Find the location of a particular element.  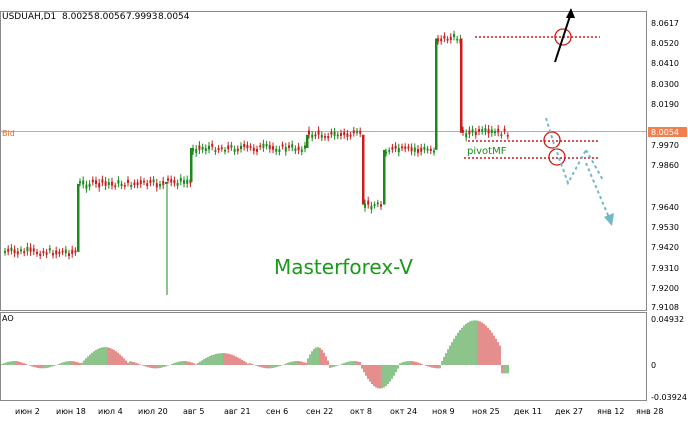

time-tick: июн 2 is located at coordinates (27, 411).